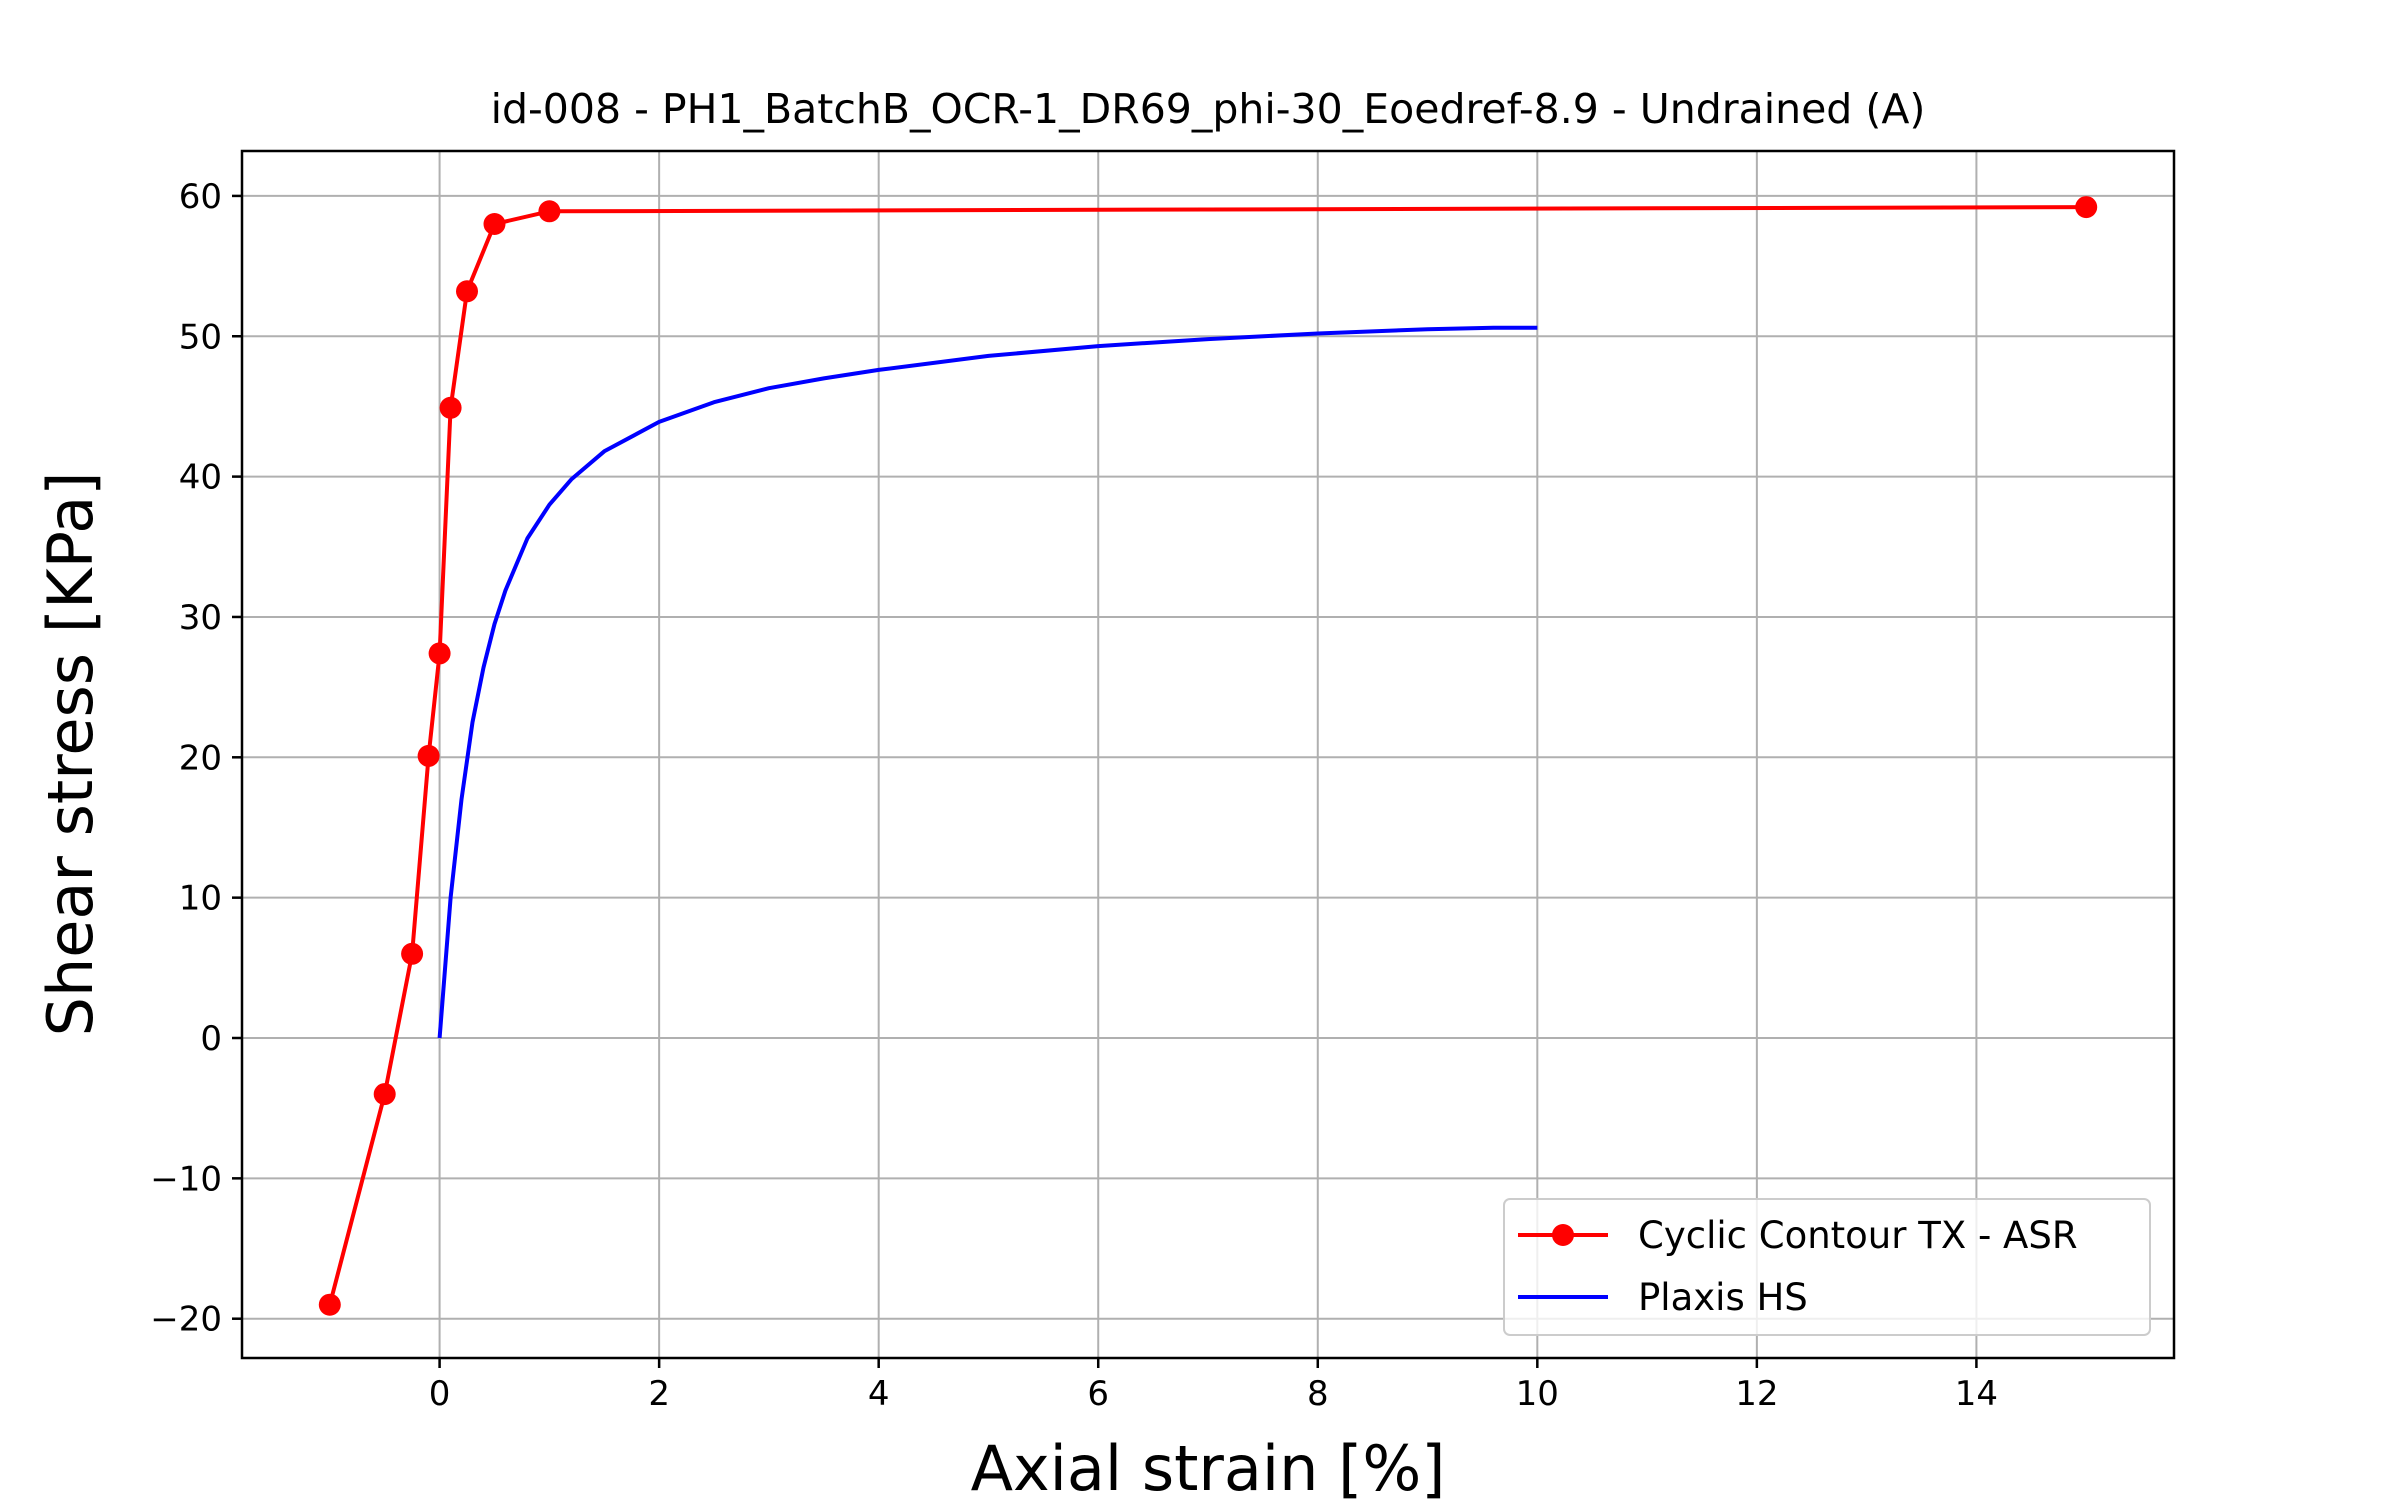 The height and width of the screenshot is (1500, 2400). Describe the element at coordinates (1756, 1394) in the screenshot. I see `x-tick-label: 12` at that location.